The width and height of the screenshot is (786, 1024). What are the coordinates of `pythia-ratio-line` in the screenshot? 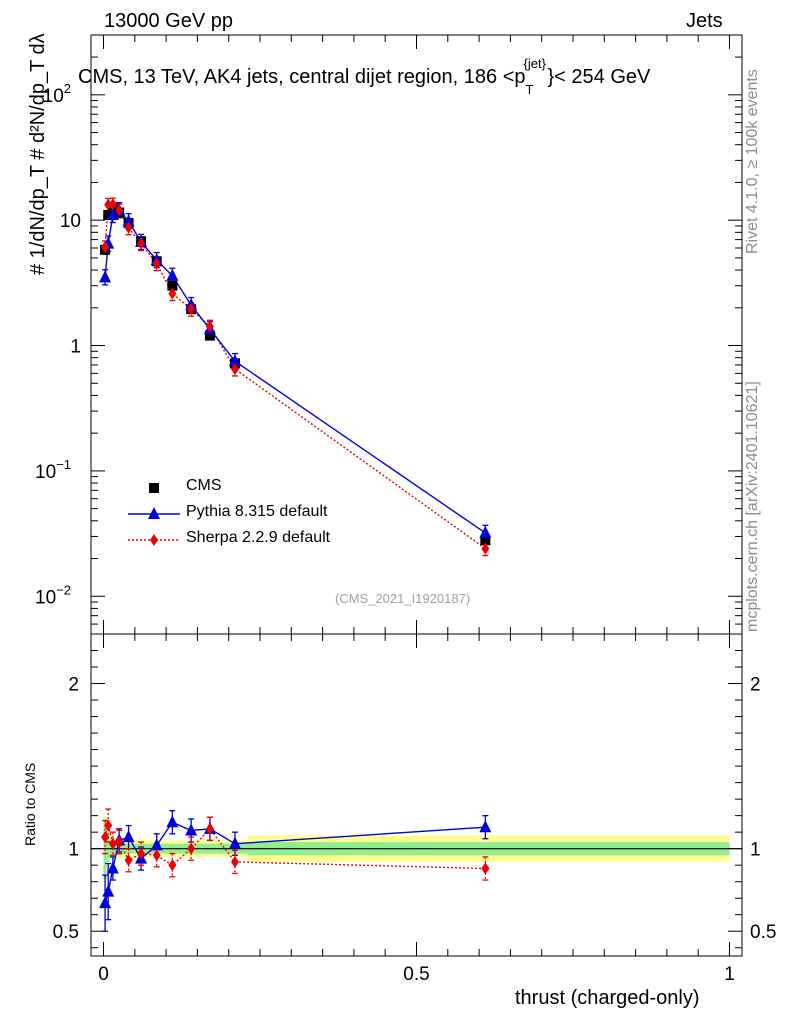 It's located at (295, 862).